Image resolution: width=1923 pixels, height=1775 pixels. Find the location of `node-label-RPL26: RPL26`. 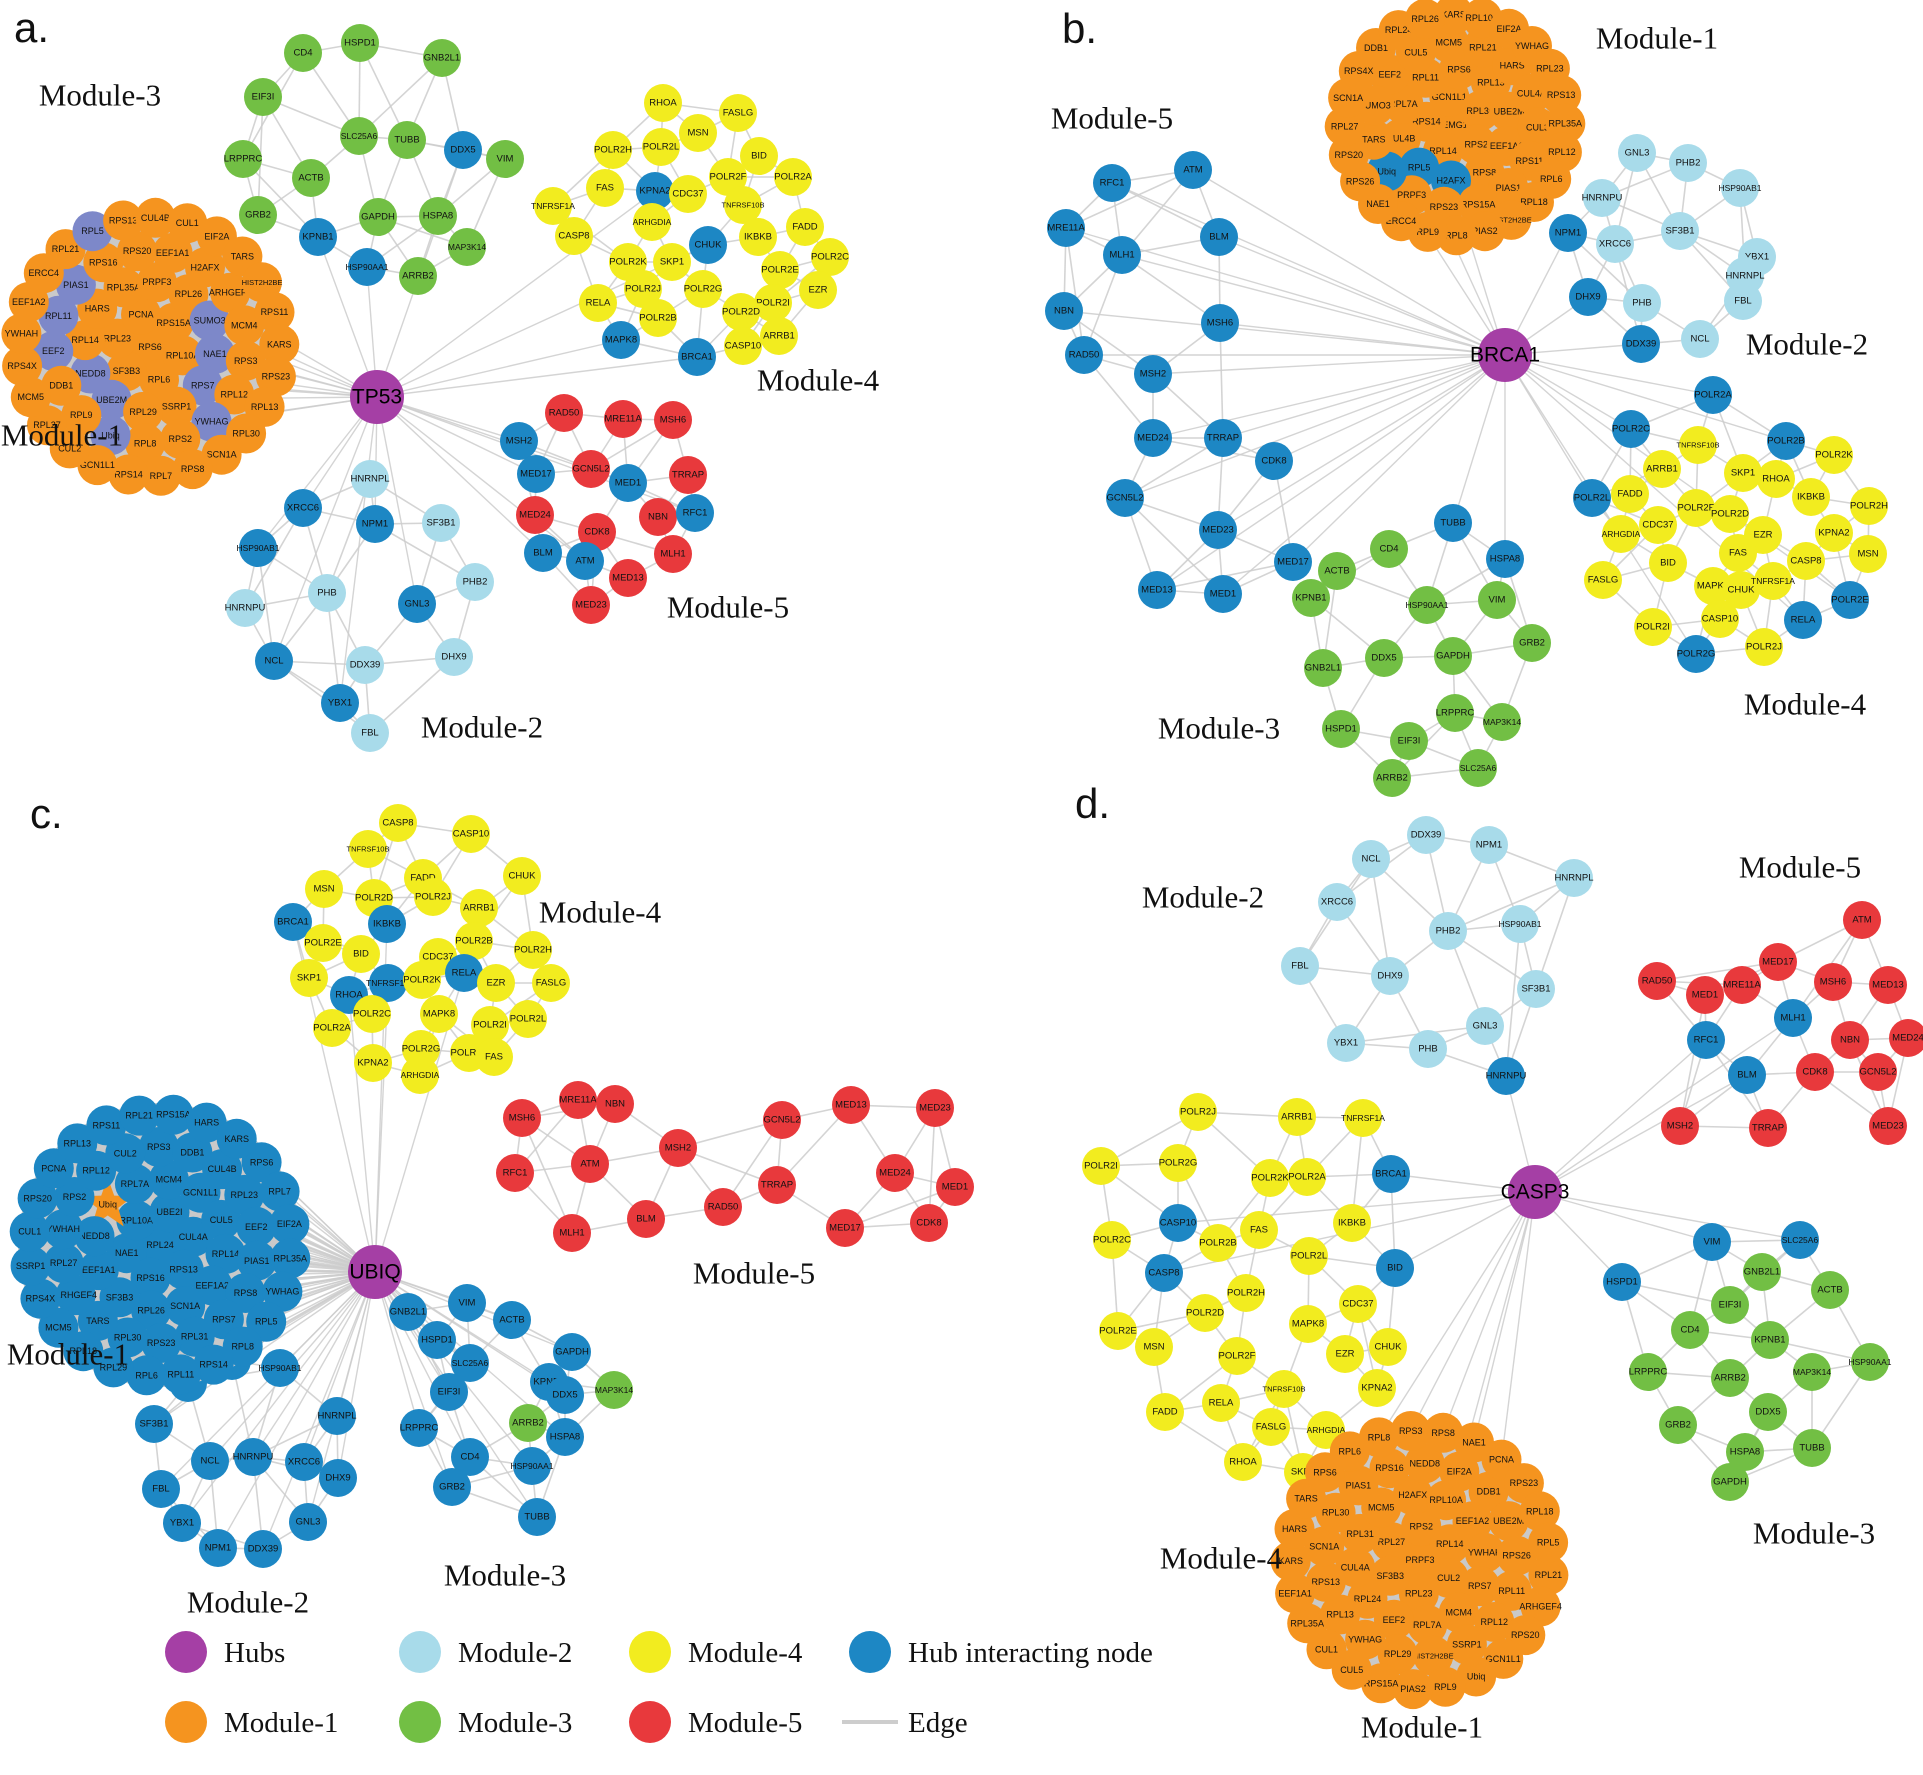

node-label-RPL26: RPL26 is located at coordinates (1425, 19).